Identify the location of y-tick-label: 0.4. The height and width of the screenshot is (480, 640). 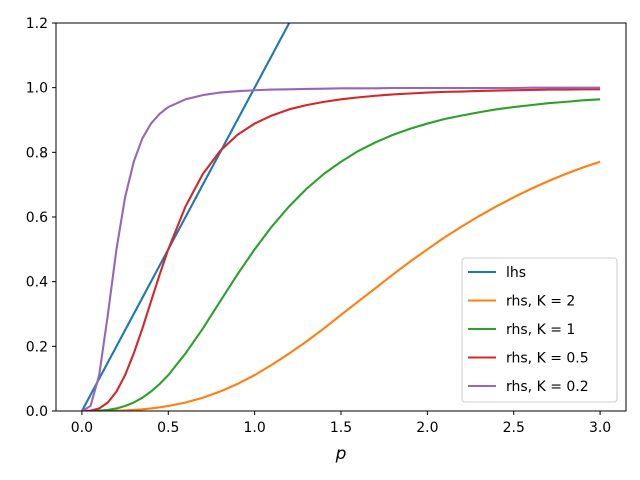
(37, 283).